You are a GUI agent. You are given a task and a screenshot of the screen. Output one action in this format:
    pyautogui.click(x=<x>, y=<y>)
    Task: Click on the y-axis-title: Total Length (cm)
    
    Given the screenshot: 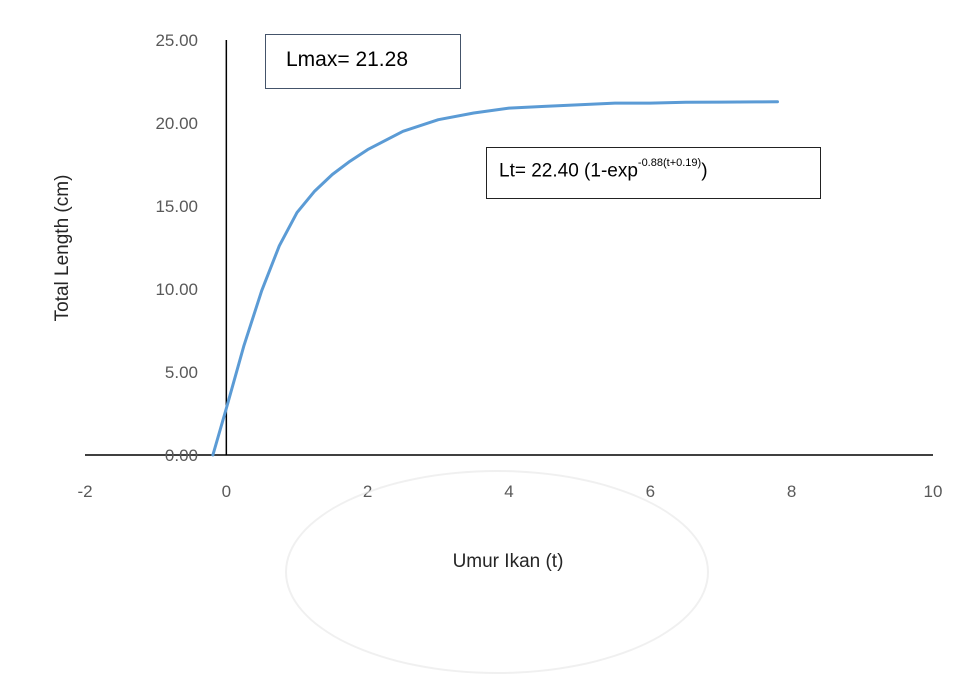 What is the action you would take?
    pyautogui.click(x=62, y=248)
    